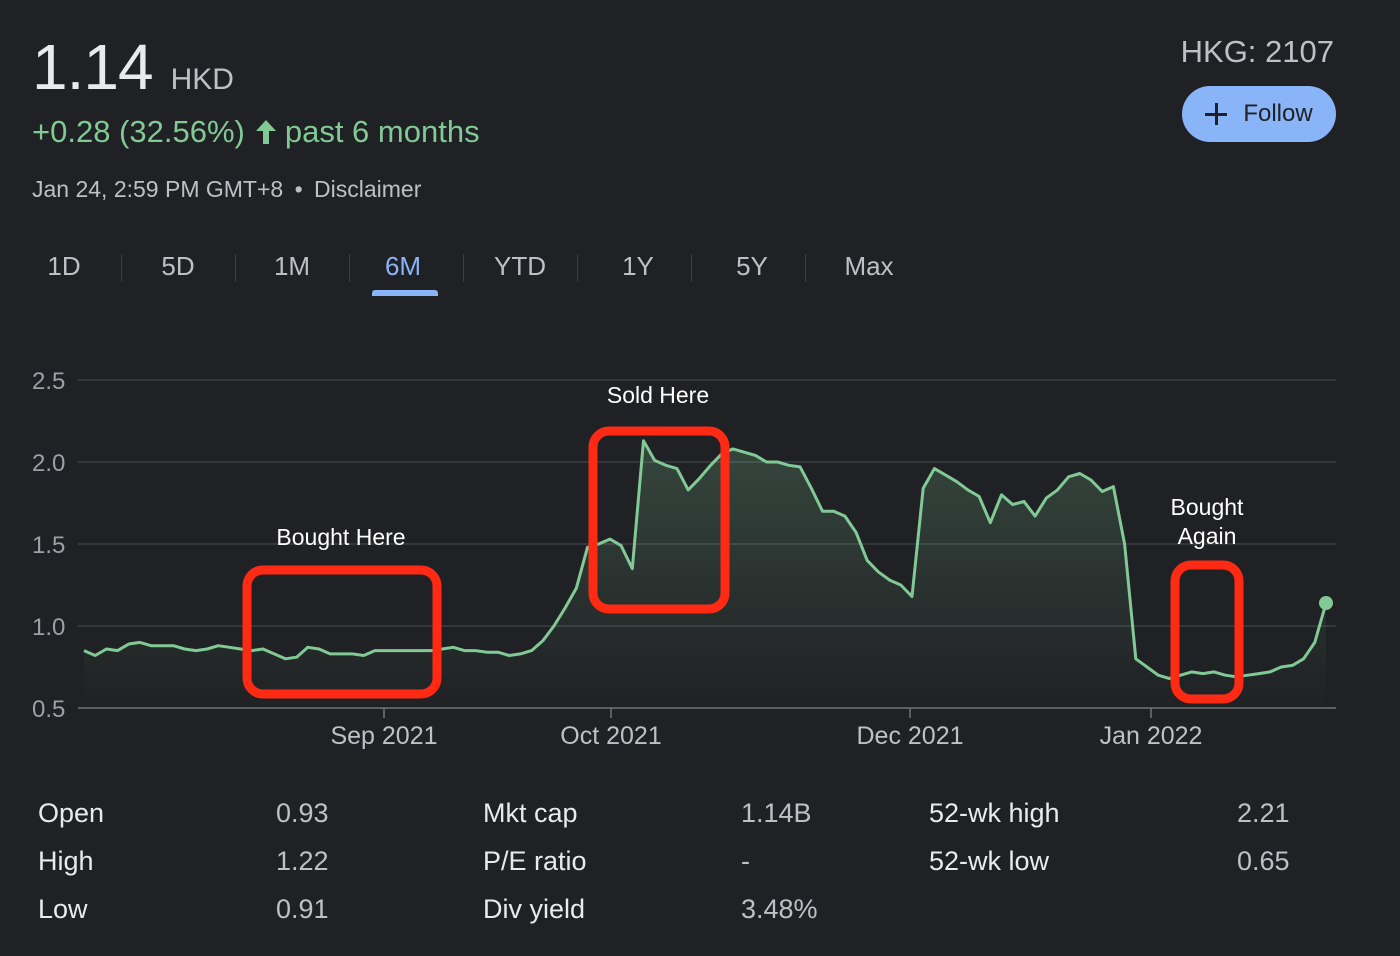  Describe the element at coordinates (158, 189) in the screenshot. I see `quote-timestamp: Jan 24, 2:59 PM GMT+8` at that location.